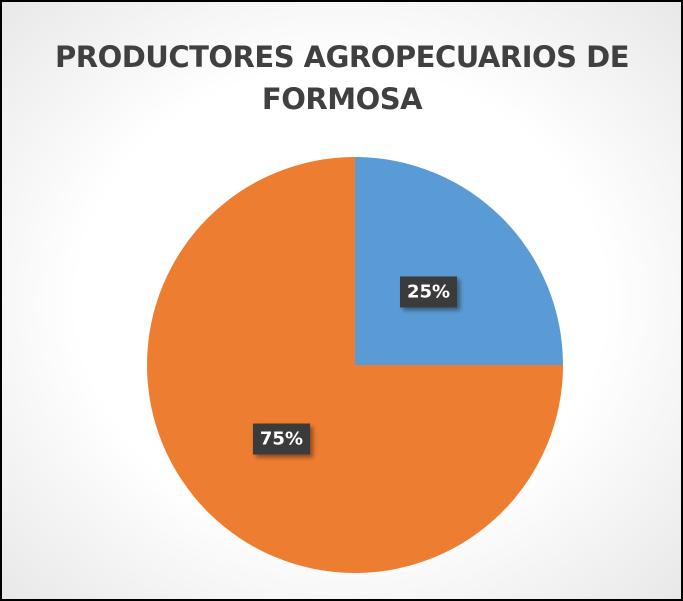  I want to click on data-label: 75%, so click(281, 439).